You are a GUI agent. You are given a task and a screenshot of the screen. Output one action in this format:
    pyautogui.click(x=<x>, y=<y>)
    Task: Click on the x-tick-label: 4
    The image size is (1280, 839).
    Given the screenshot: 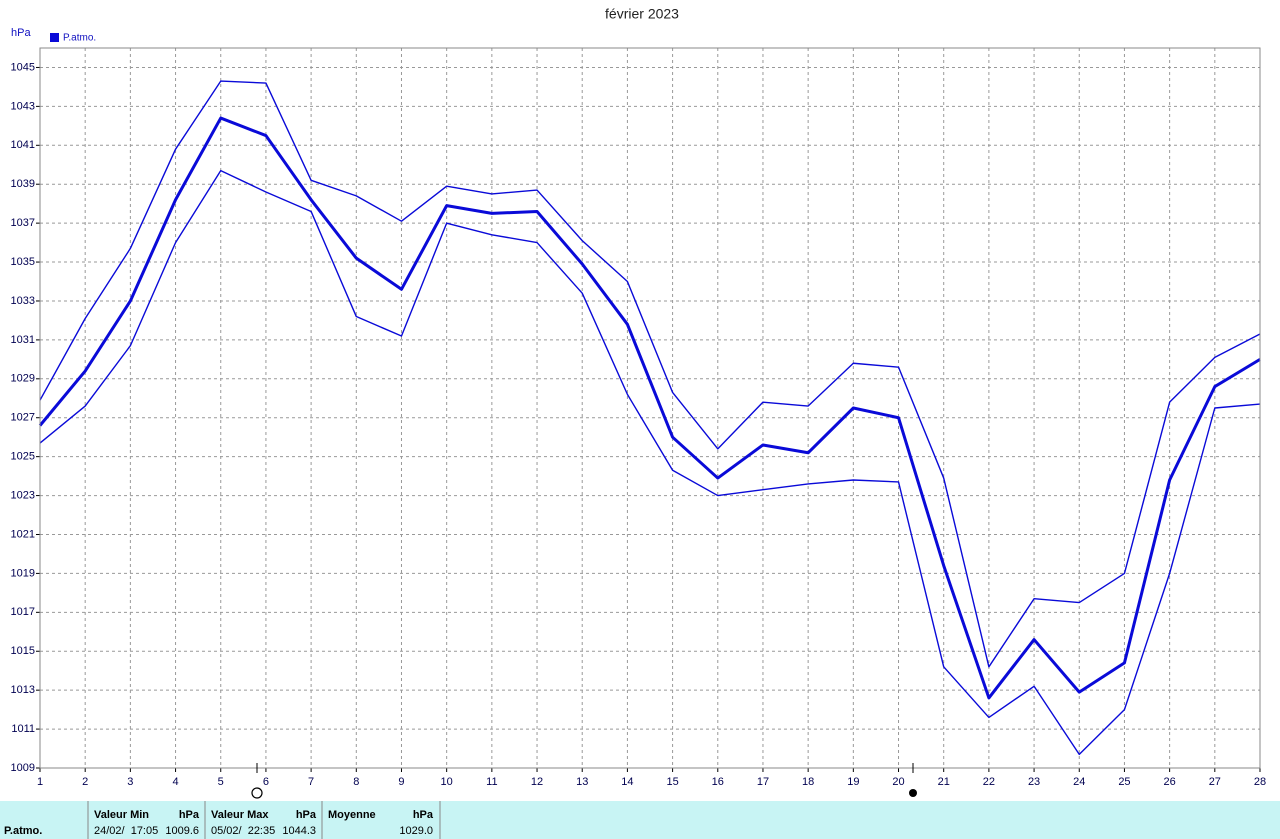 What is the action you would take?
    pyautogui.click(x=175, y=782)
    